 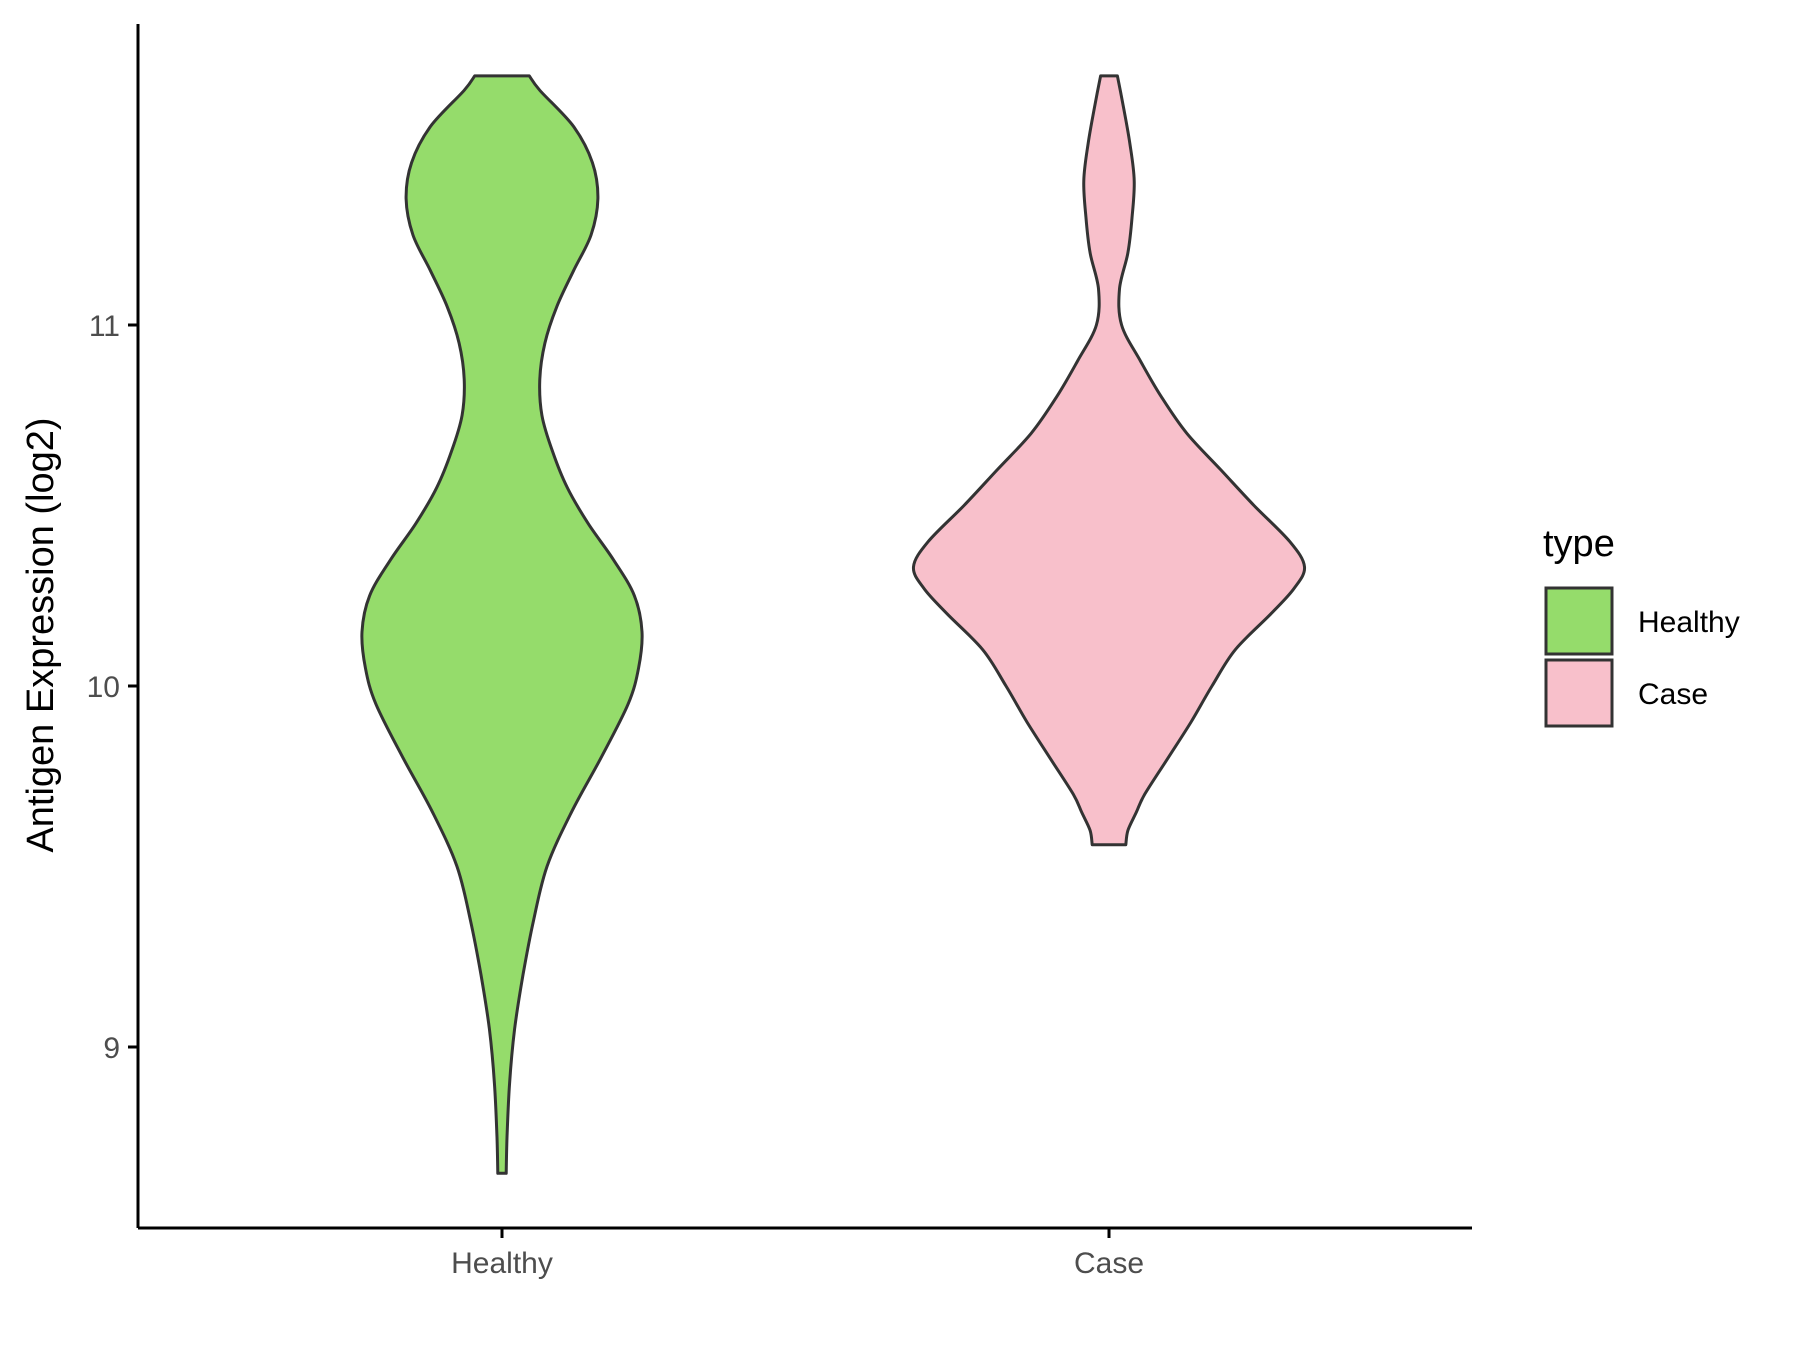 I want to click on legend-label-healthy: Healthy, so click(x=1689, y=622).